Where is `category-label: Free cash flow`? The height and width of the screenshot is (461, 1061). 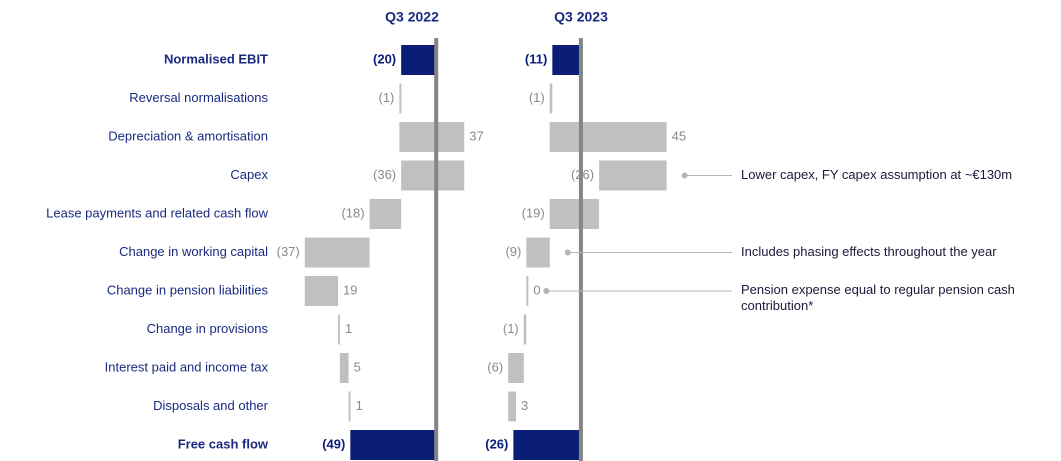 category-label: Free cash flow is located at coordinates (223, 443).